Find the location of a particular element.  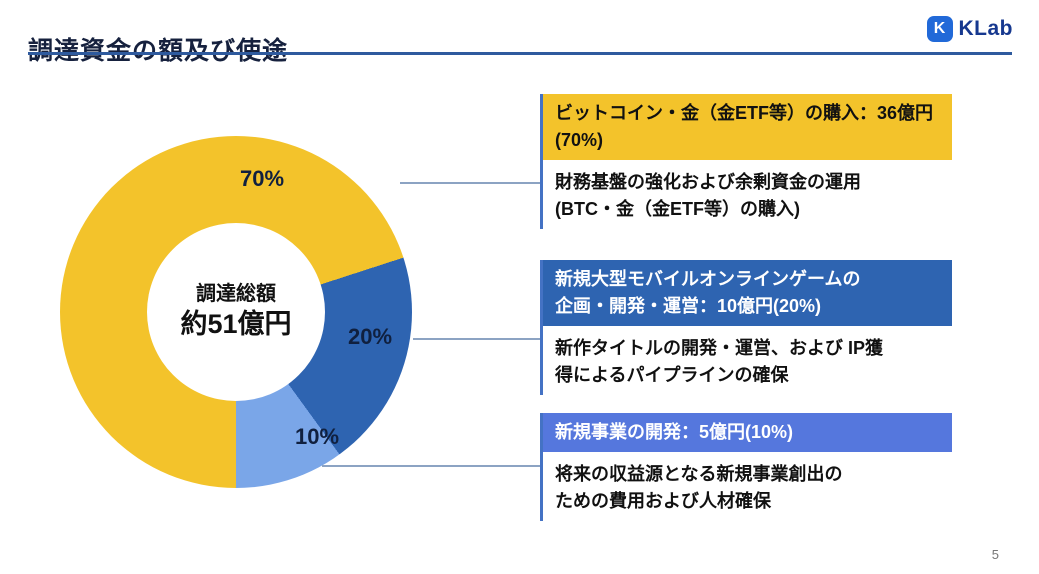

callout-description: 財務基盤の強化および余剰資金の運用 (BTC・金（金ETF等）の購入) is located at coordinates (708, 195).